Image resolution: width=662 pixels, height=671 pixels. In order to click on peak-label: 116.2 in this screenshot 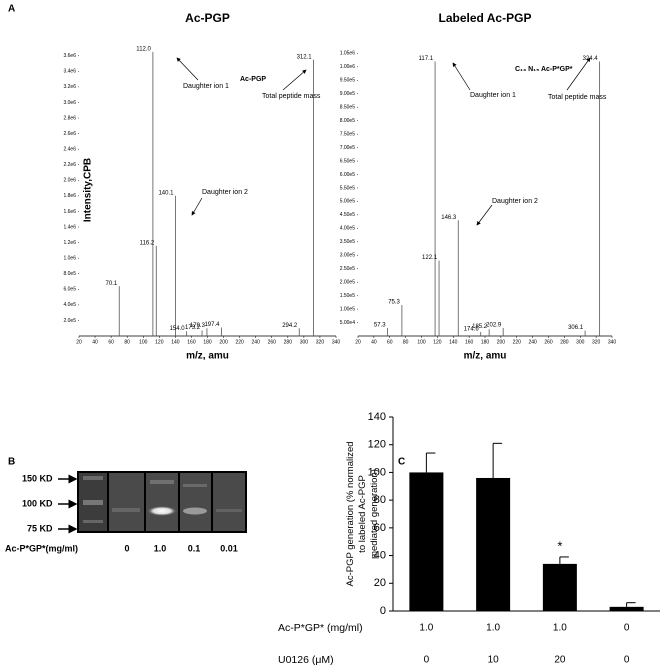, I will do `click(147, 243)`.